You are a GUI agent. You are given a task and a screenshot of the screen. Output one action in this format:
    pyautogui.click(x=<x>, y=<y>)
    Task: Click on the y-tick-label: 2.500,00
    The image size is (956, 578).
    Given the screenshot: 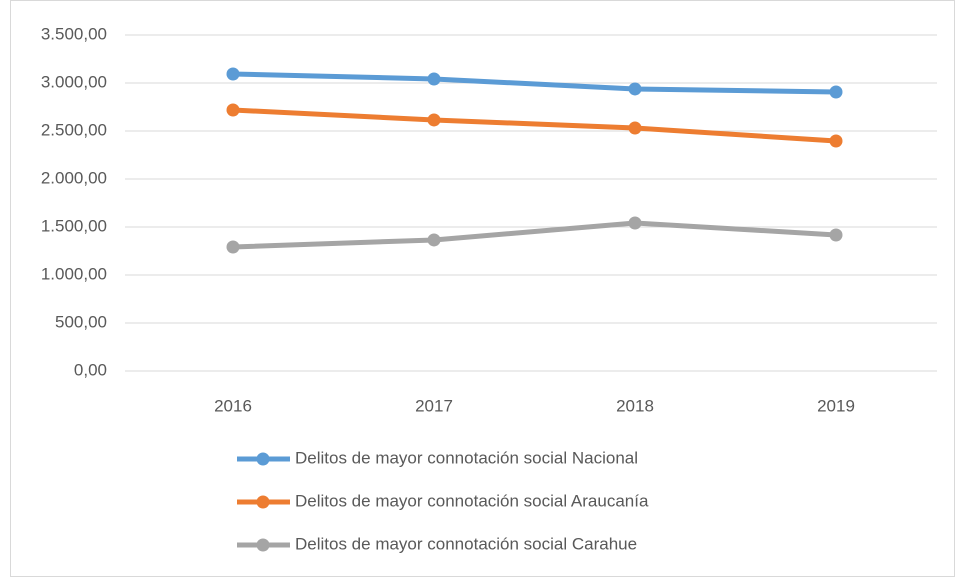 What is the action you would take?
    pyautogui.click(x=74, y=129)
    